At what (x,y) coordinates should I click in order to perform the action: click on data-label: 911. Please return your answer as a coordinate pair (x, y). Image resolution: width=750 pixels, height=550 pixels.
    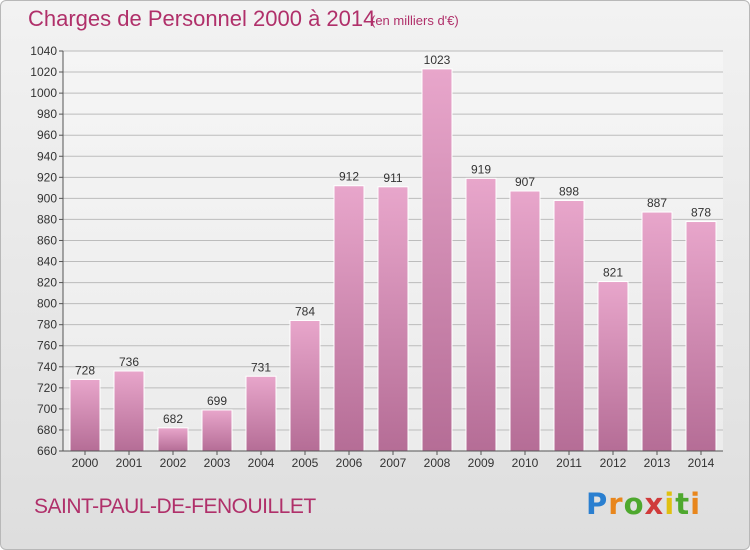
    Looking at the image, I should click on (392, 178).